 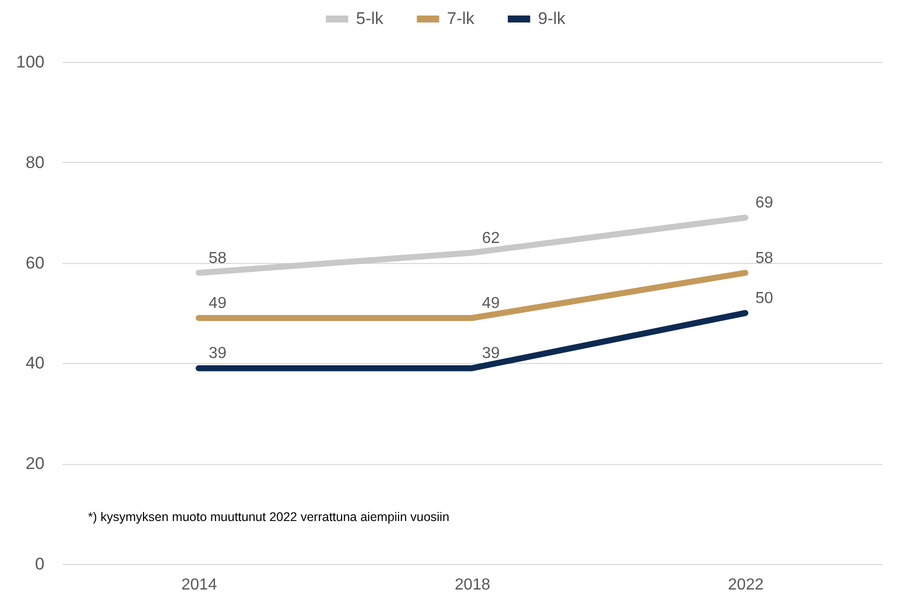 I want to click on legend-label: 9-lk, so click(x=552, y=18).